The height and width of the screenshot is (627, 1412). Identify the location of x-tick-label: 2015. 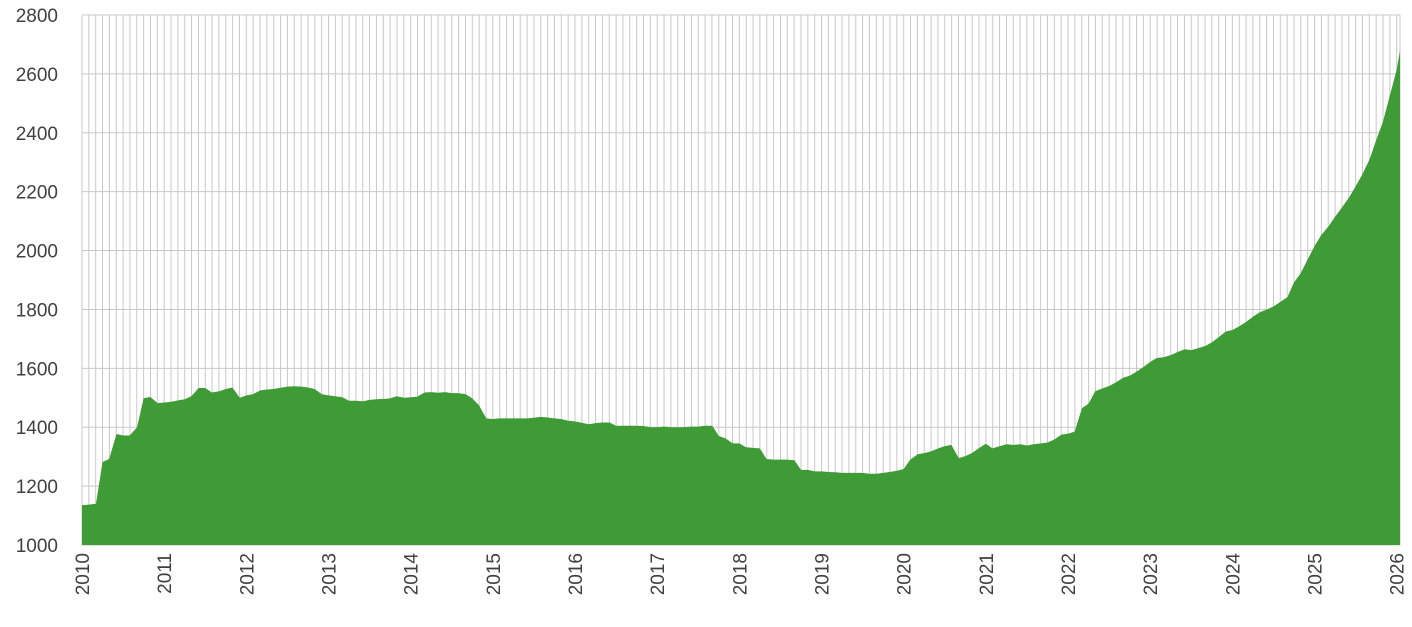
(494, 574).